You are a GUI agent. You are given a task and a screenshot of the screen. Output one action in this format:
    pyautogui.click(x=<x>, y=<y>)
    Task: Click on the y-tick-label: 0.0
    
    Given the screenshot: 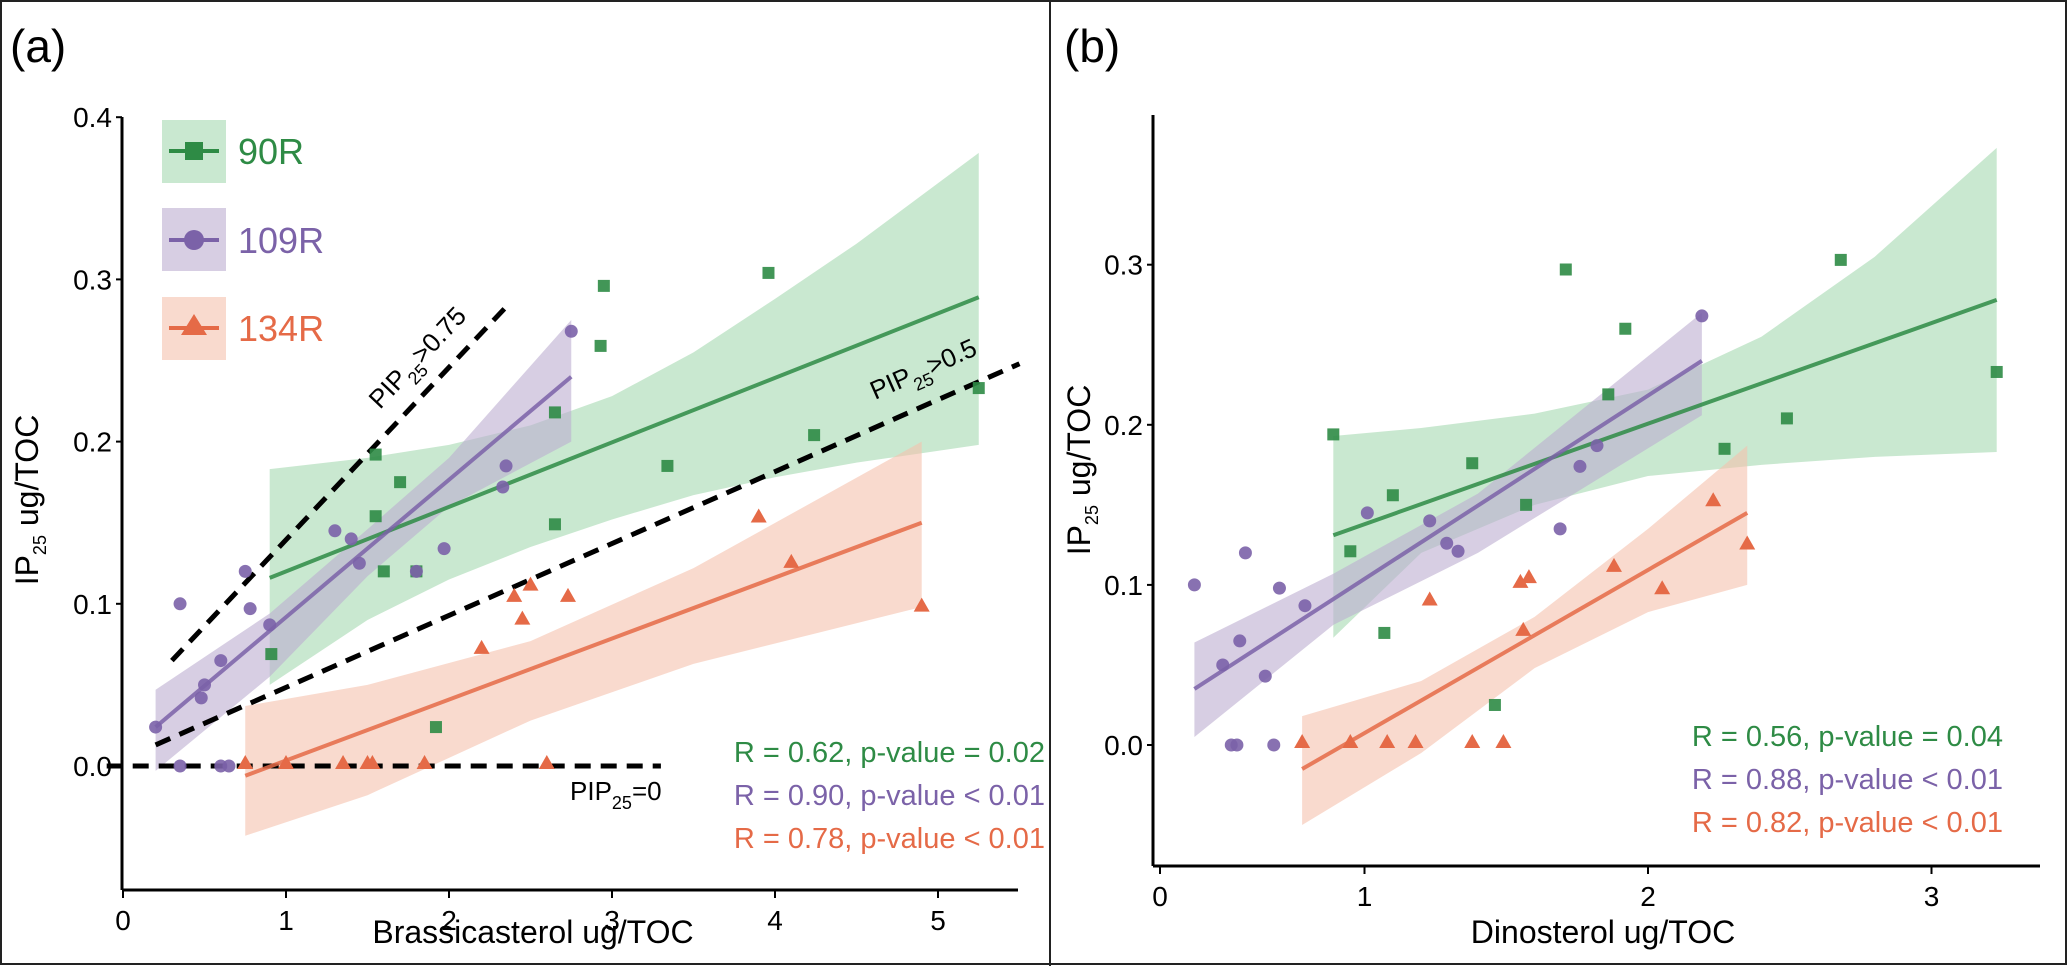 What is the action you would take?
    pyautogui.click(x=92, y=766)
    